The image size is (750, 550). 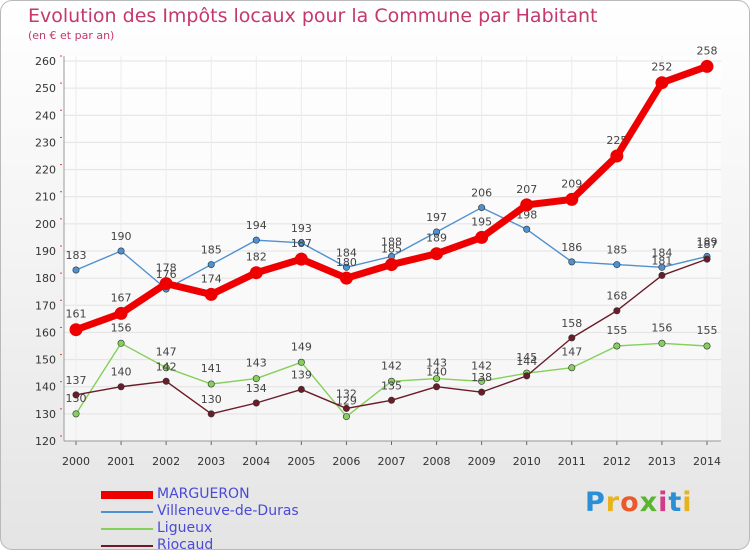 What do you see at coordinates (482, 461) in the screenshot?
I see `x-tick-label: 2009` at bounding box center [482, 461].